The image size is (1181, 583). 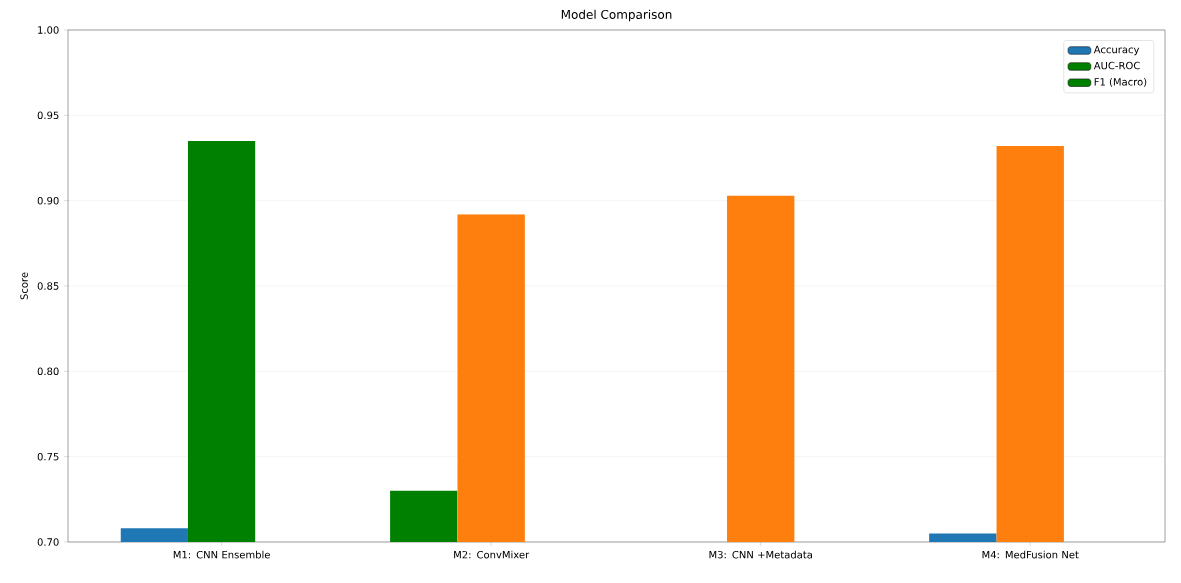 What do you see at coordinates (48, 30) in the screenshot?
I see `y-tick-label: 1.00` at bounding box center [48, 30].